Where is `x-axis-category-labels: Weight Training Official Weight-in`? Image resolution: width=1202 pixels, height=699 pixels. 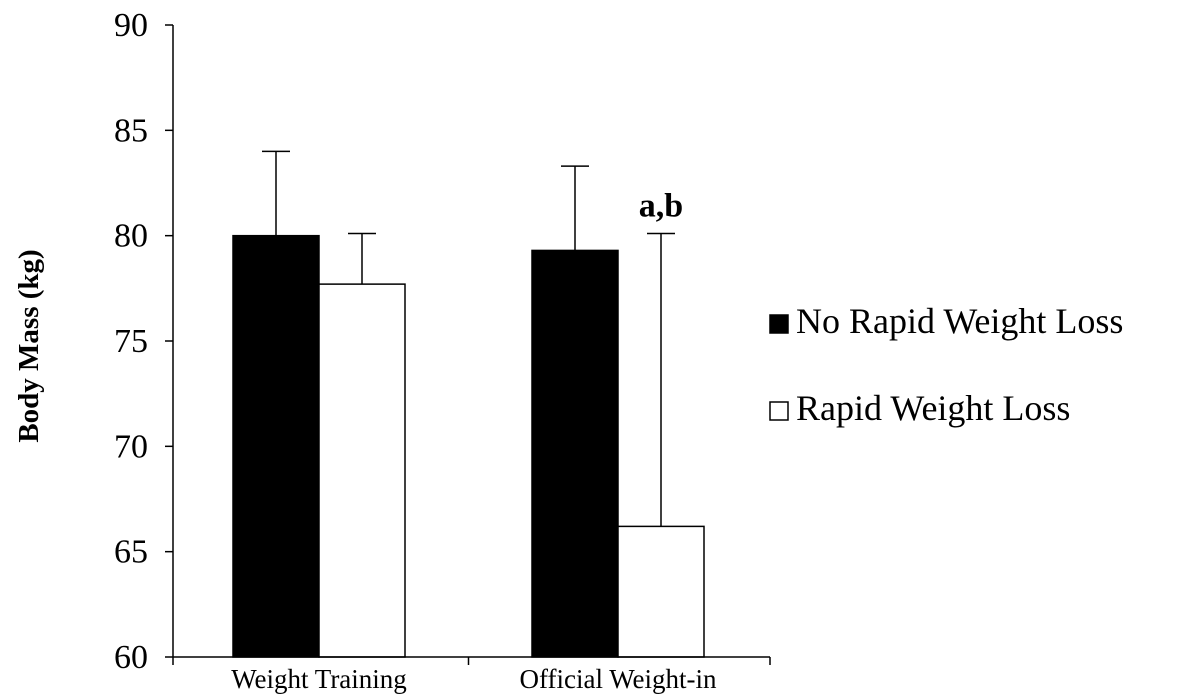
x-axis-category-labels: Weight Training Official Weight-in is located at coordinates (474, 679).